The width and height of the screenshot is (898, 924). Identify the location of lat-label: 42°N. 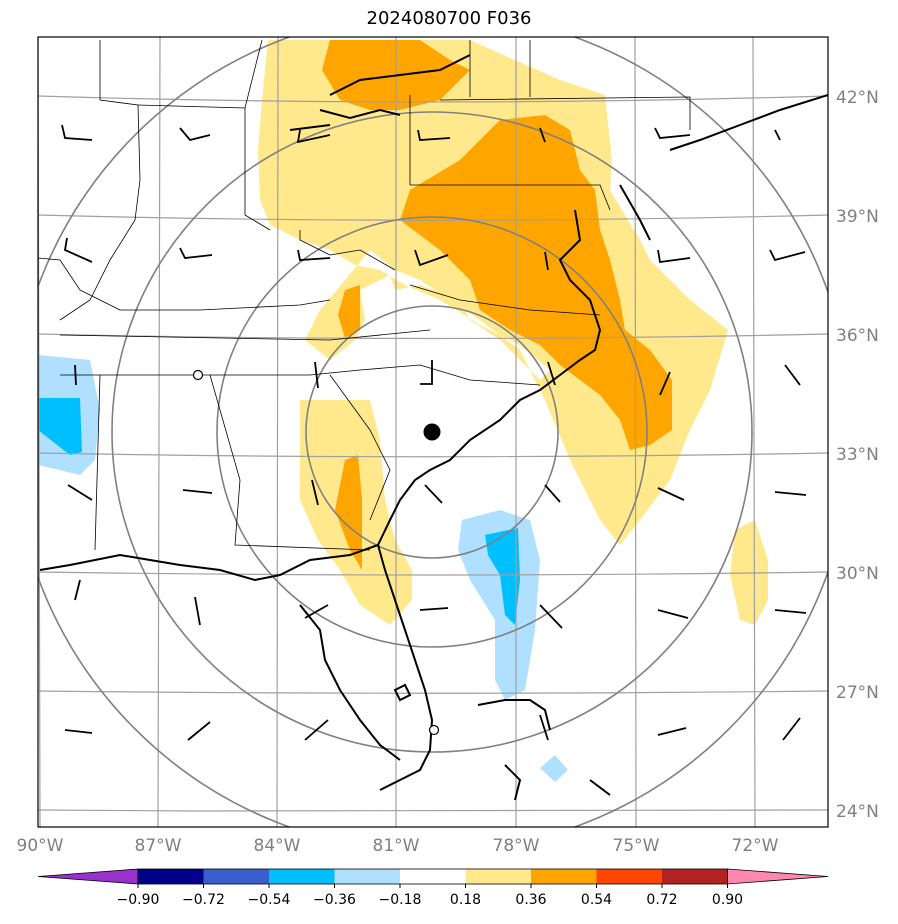
(857, 98).